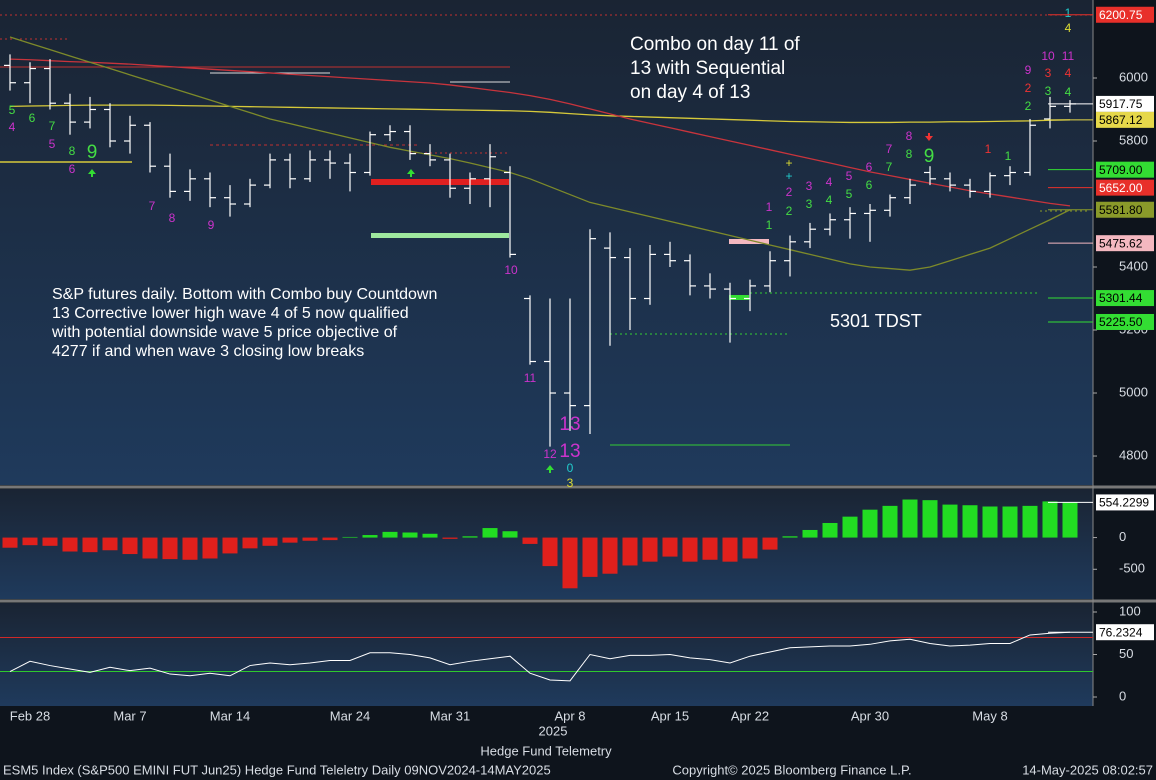 The width and height of the screenshot is (1156, 780). I want to click on y-tick-label: 5000, so click(1133, 391).